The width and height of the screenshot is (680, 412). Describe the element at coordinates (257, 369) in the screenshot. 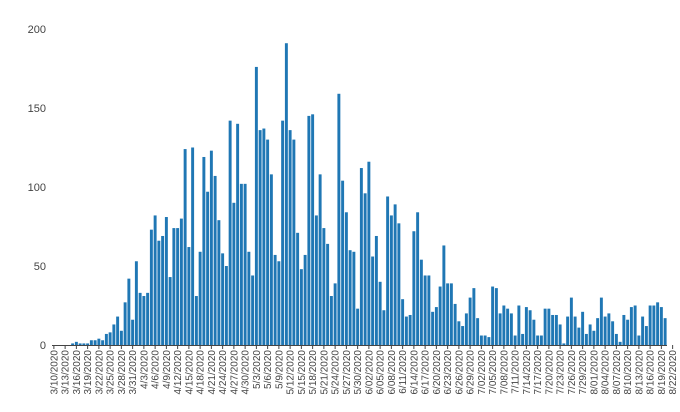

I see `x-tick-label: 5/3/2020` at that location.